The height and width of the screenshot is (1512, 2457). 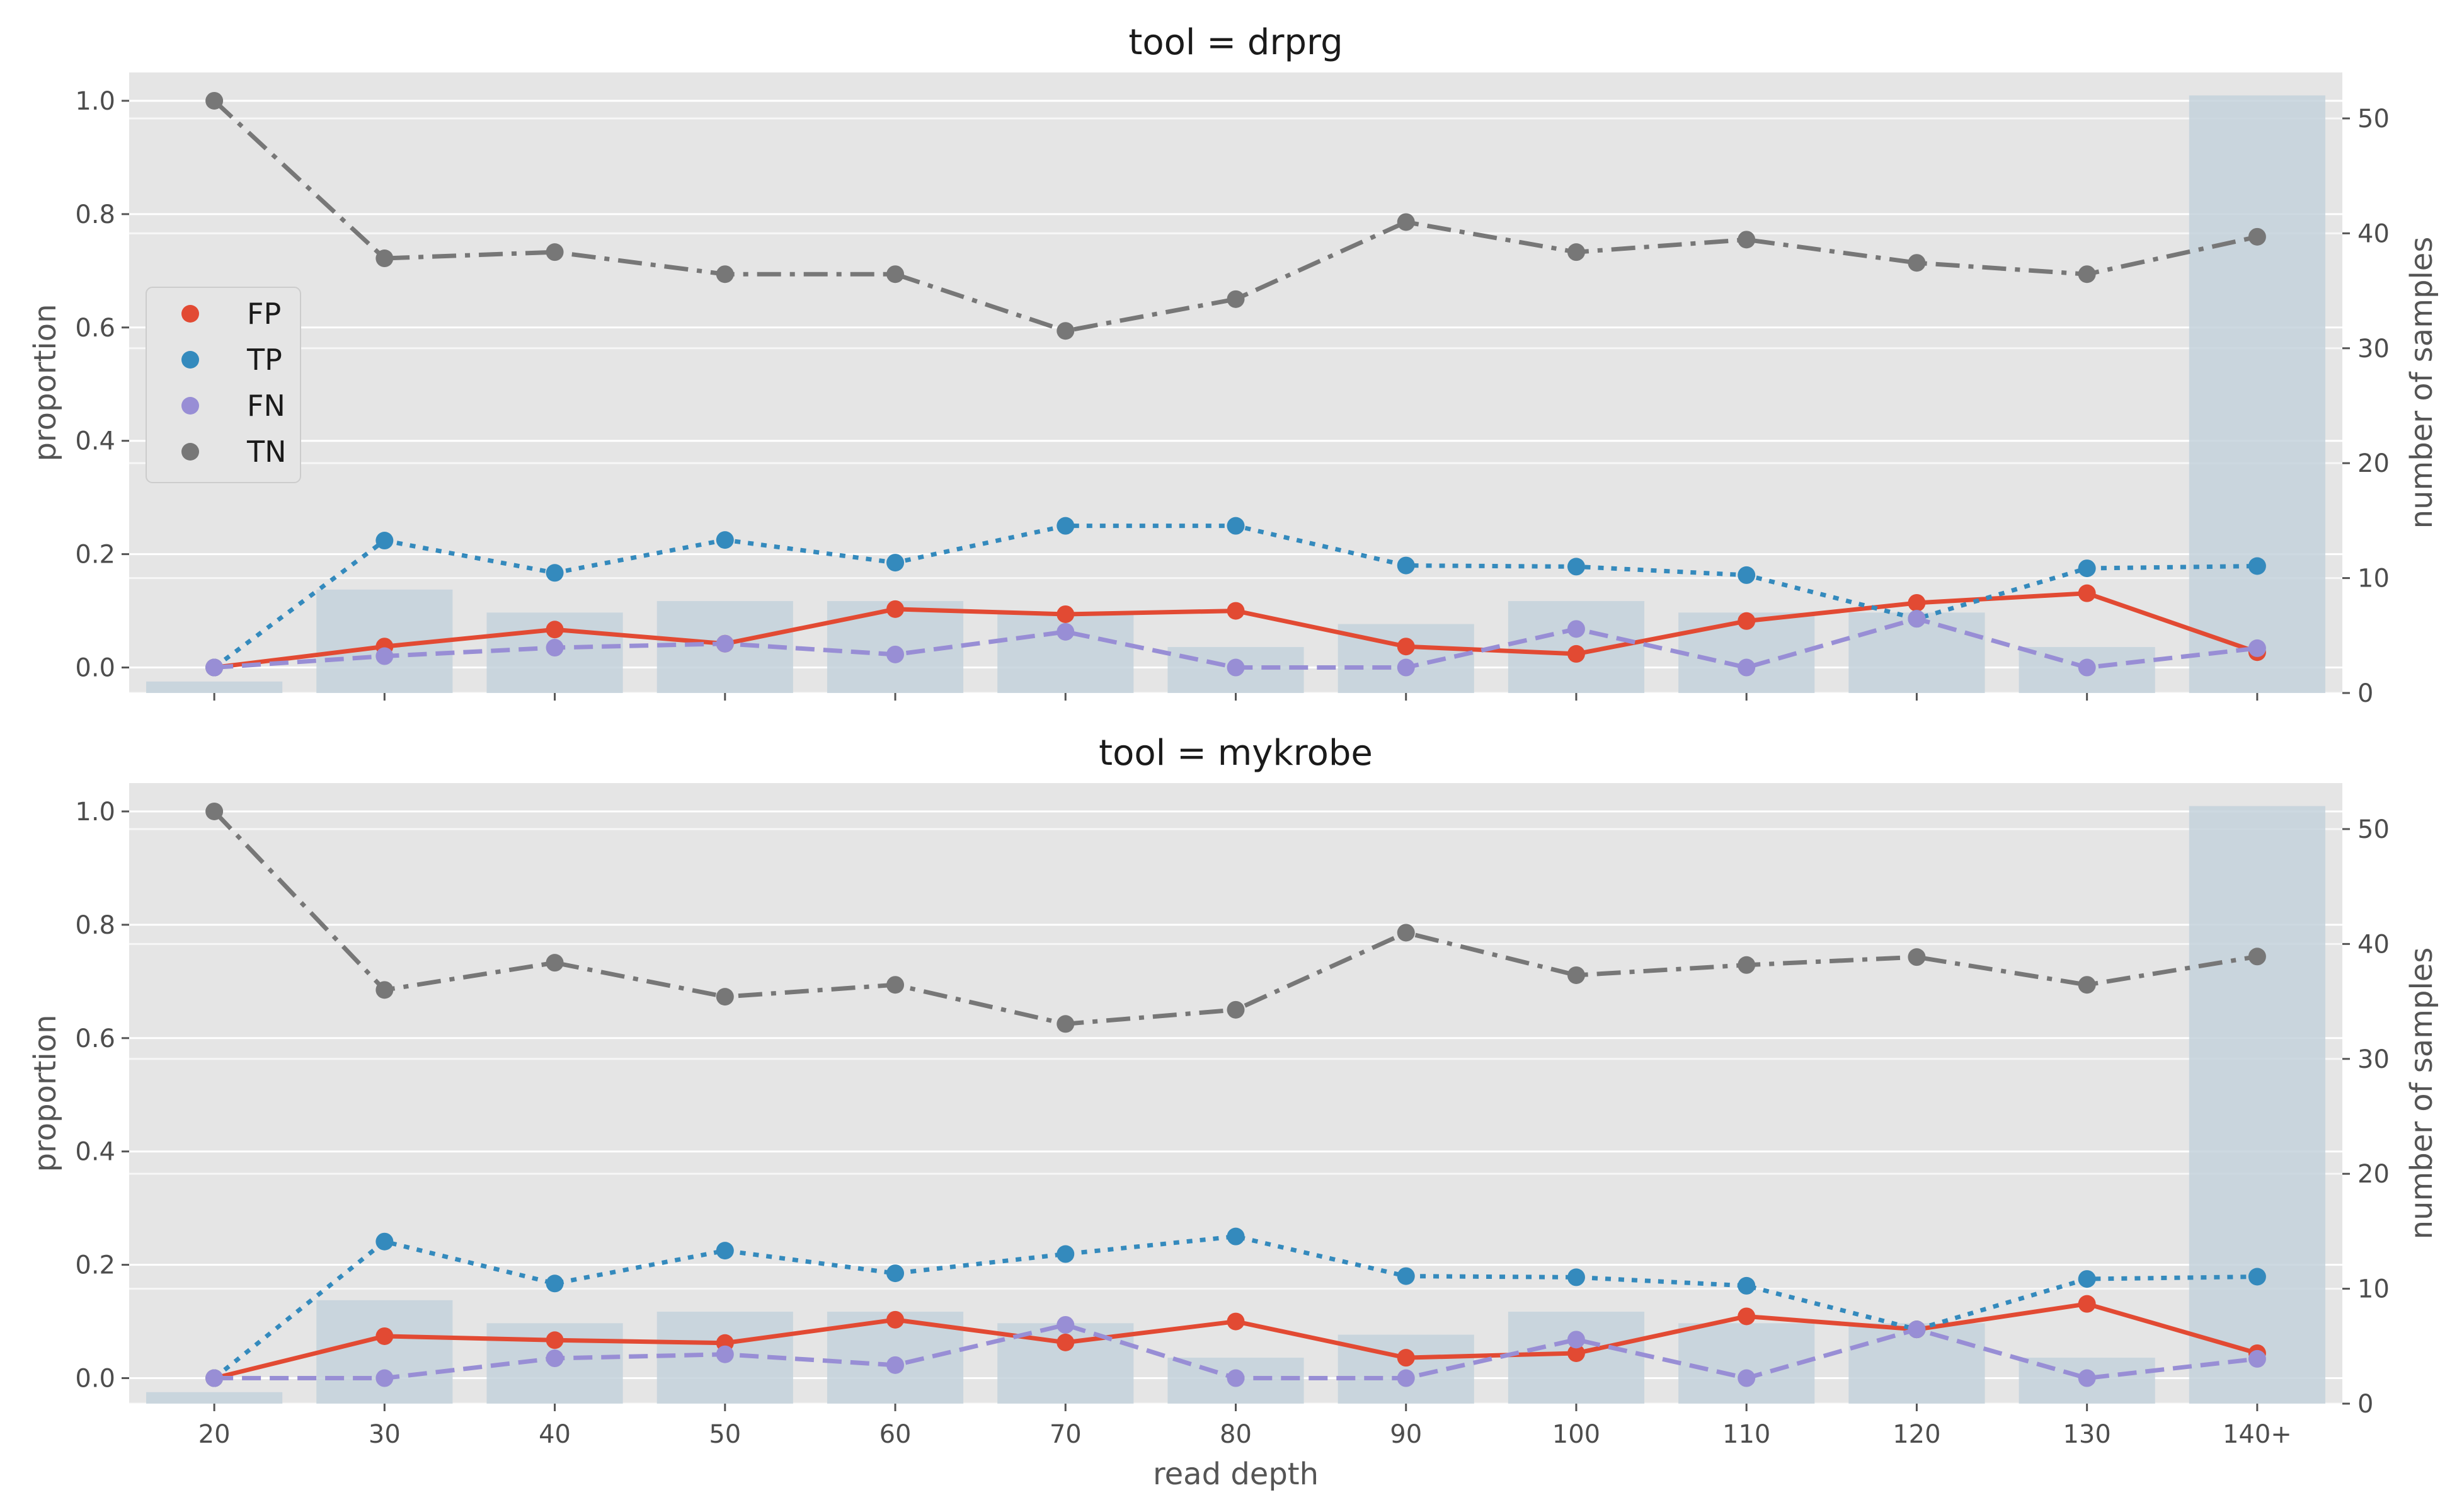 I want to click on x-tick-label: 30, so click(x=385, y=1434).